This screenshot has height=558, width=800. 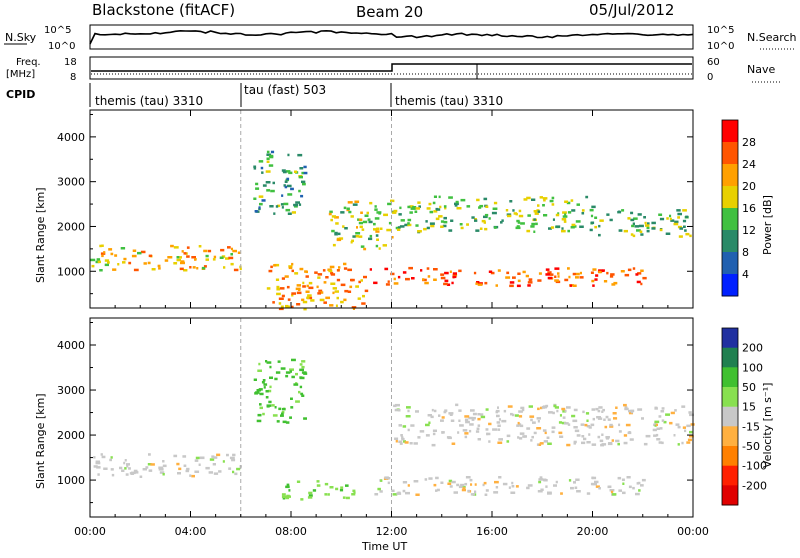 I want to click on velocity-ylabel: Slant Range [km], so click(x=40, y=441).